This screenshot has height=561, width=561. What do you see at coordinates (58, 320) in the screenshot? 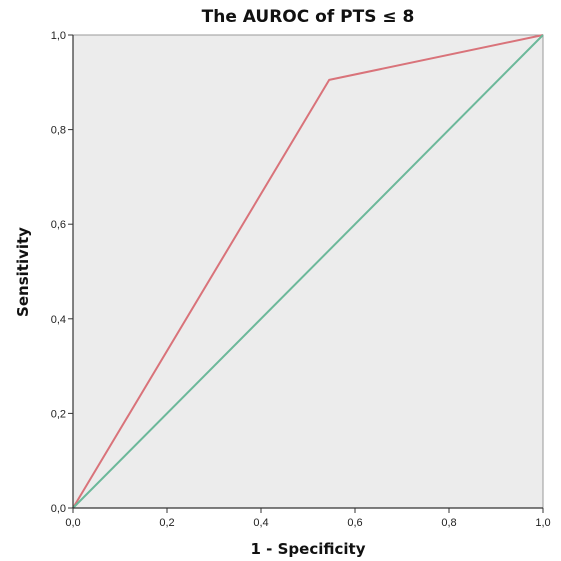
I see `y-tick-label: 0,4` at bounding box center [58, 320].